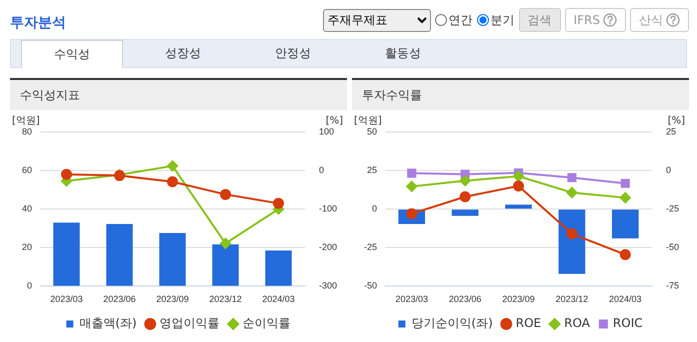  Describe the element at coordinates (183, 53) in the screenshot. I see `text: 성장성` at that location.